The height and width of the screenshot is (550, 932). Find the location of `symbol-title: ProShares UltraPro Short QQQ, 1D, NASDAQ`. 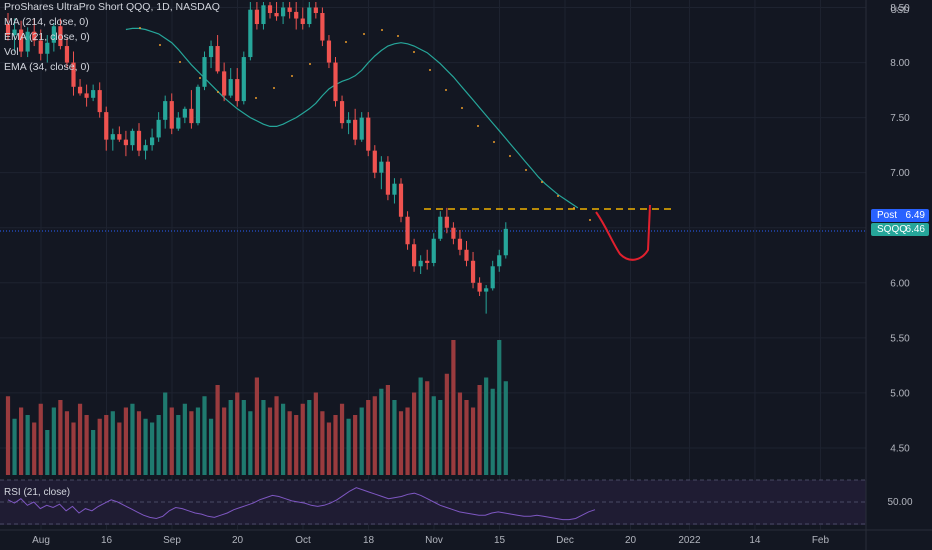

symbol-title: ProShares UltraPro Short QQQ, 1D, NASDAQ is located at coordinates (112, 7).